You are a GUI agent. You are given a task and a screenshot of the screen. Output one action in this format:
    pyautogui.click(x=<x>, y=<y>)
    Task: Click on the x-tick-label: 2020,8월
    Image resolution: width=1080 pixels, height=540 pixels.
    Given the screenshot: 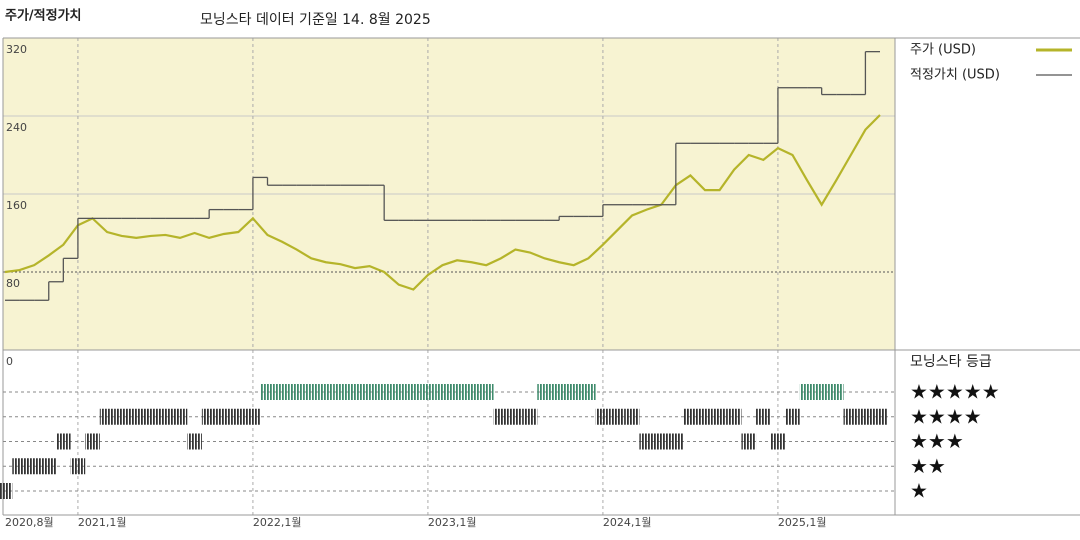 What is the action you would take?
    pyautogui.click(x=29, y=522)
    